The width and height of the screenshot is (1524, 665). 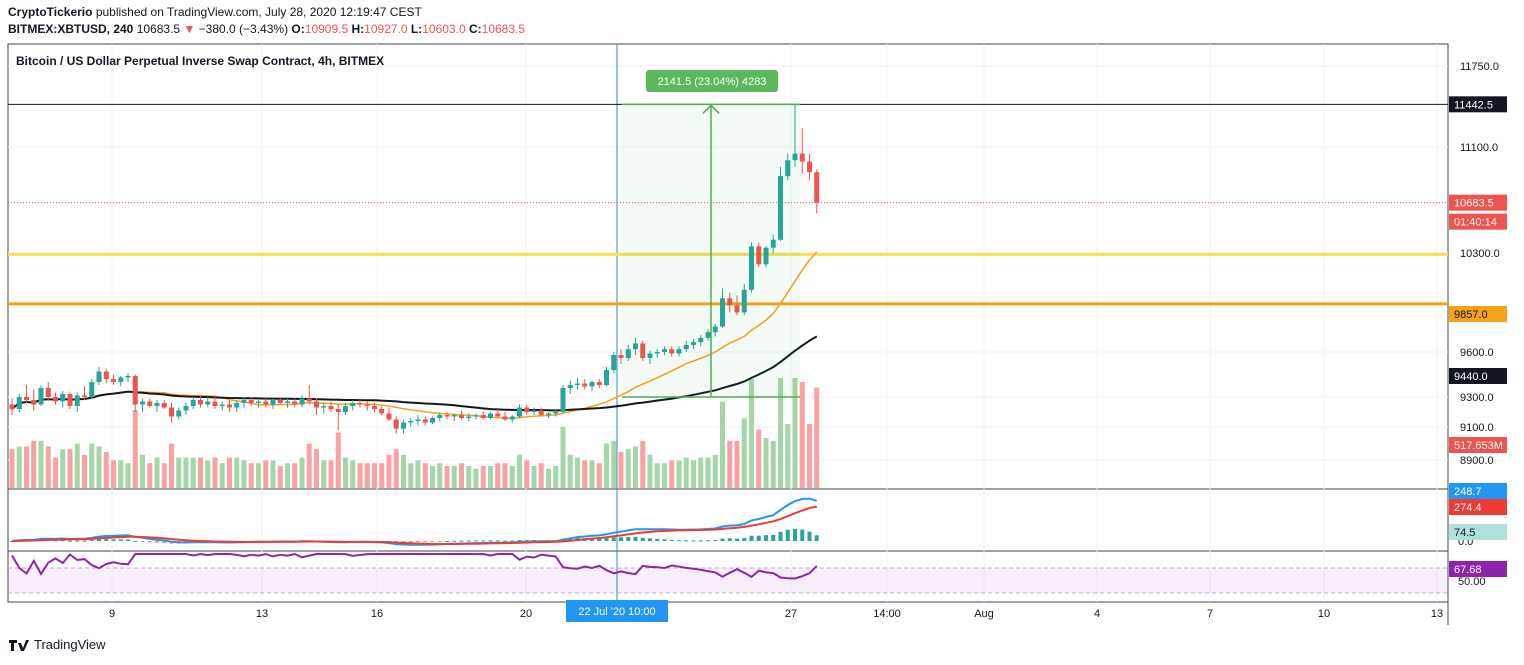 I want to click on time-tick-label: 10, so click(x=1324, y=614).